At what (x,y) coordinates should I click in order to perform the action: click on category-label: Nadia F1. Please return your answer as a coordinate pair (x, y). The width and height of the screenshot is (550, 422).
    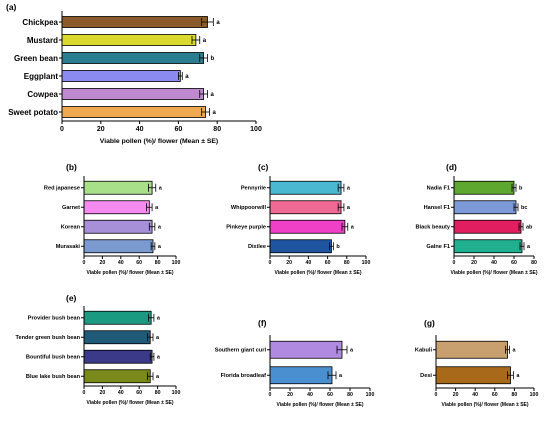
    Looking at the image, I should click on (438, 189).